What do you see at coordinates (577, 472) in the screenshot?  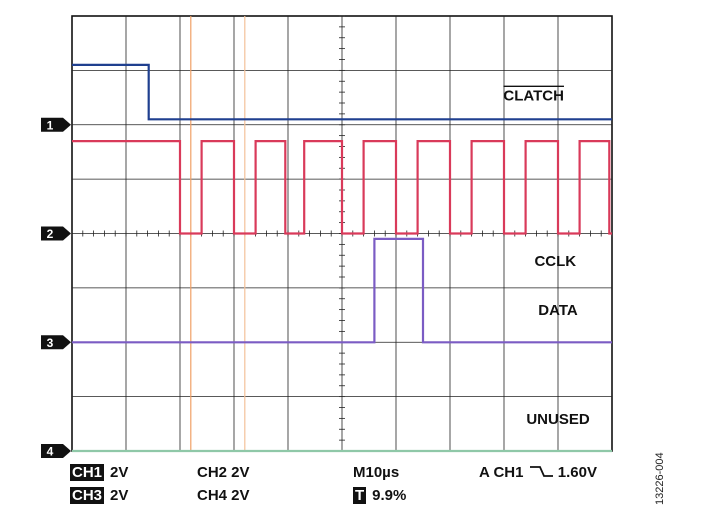 I see `trigger-level: 1.60V` at bounding box center [577, 472].